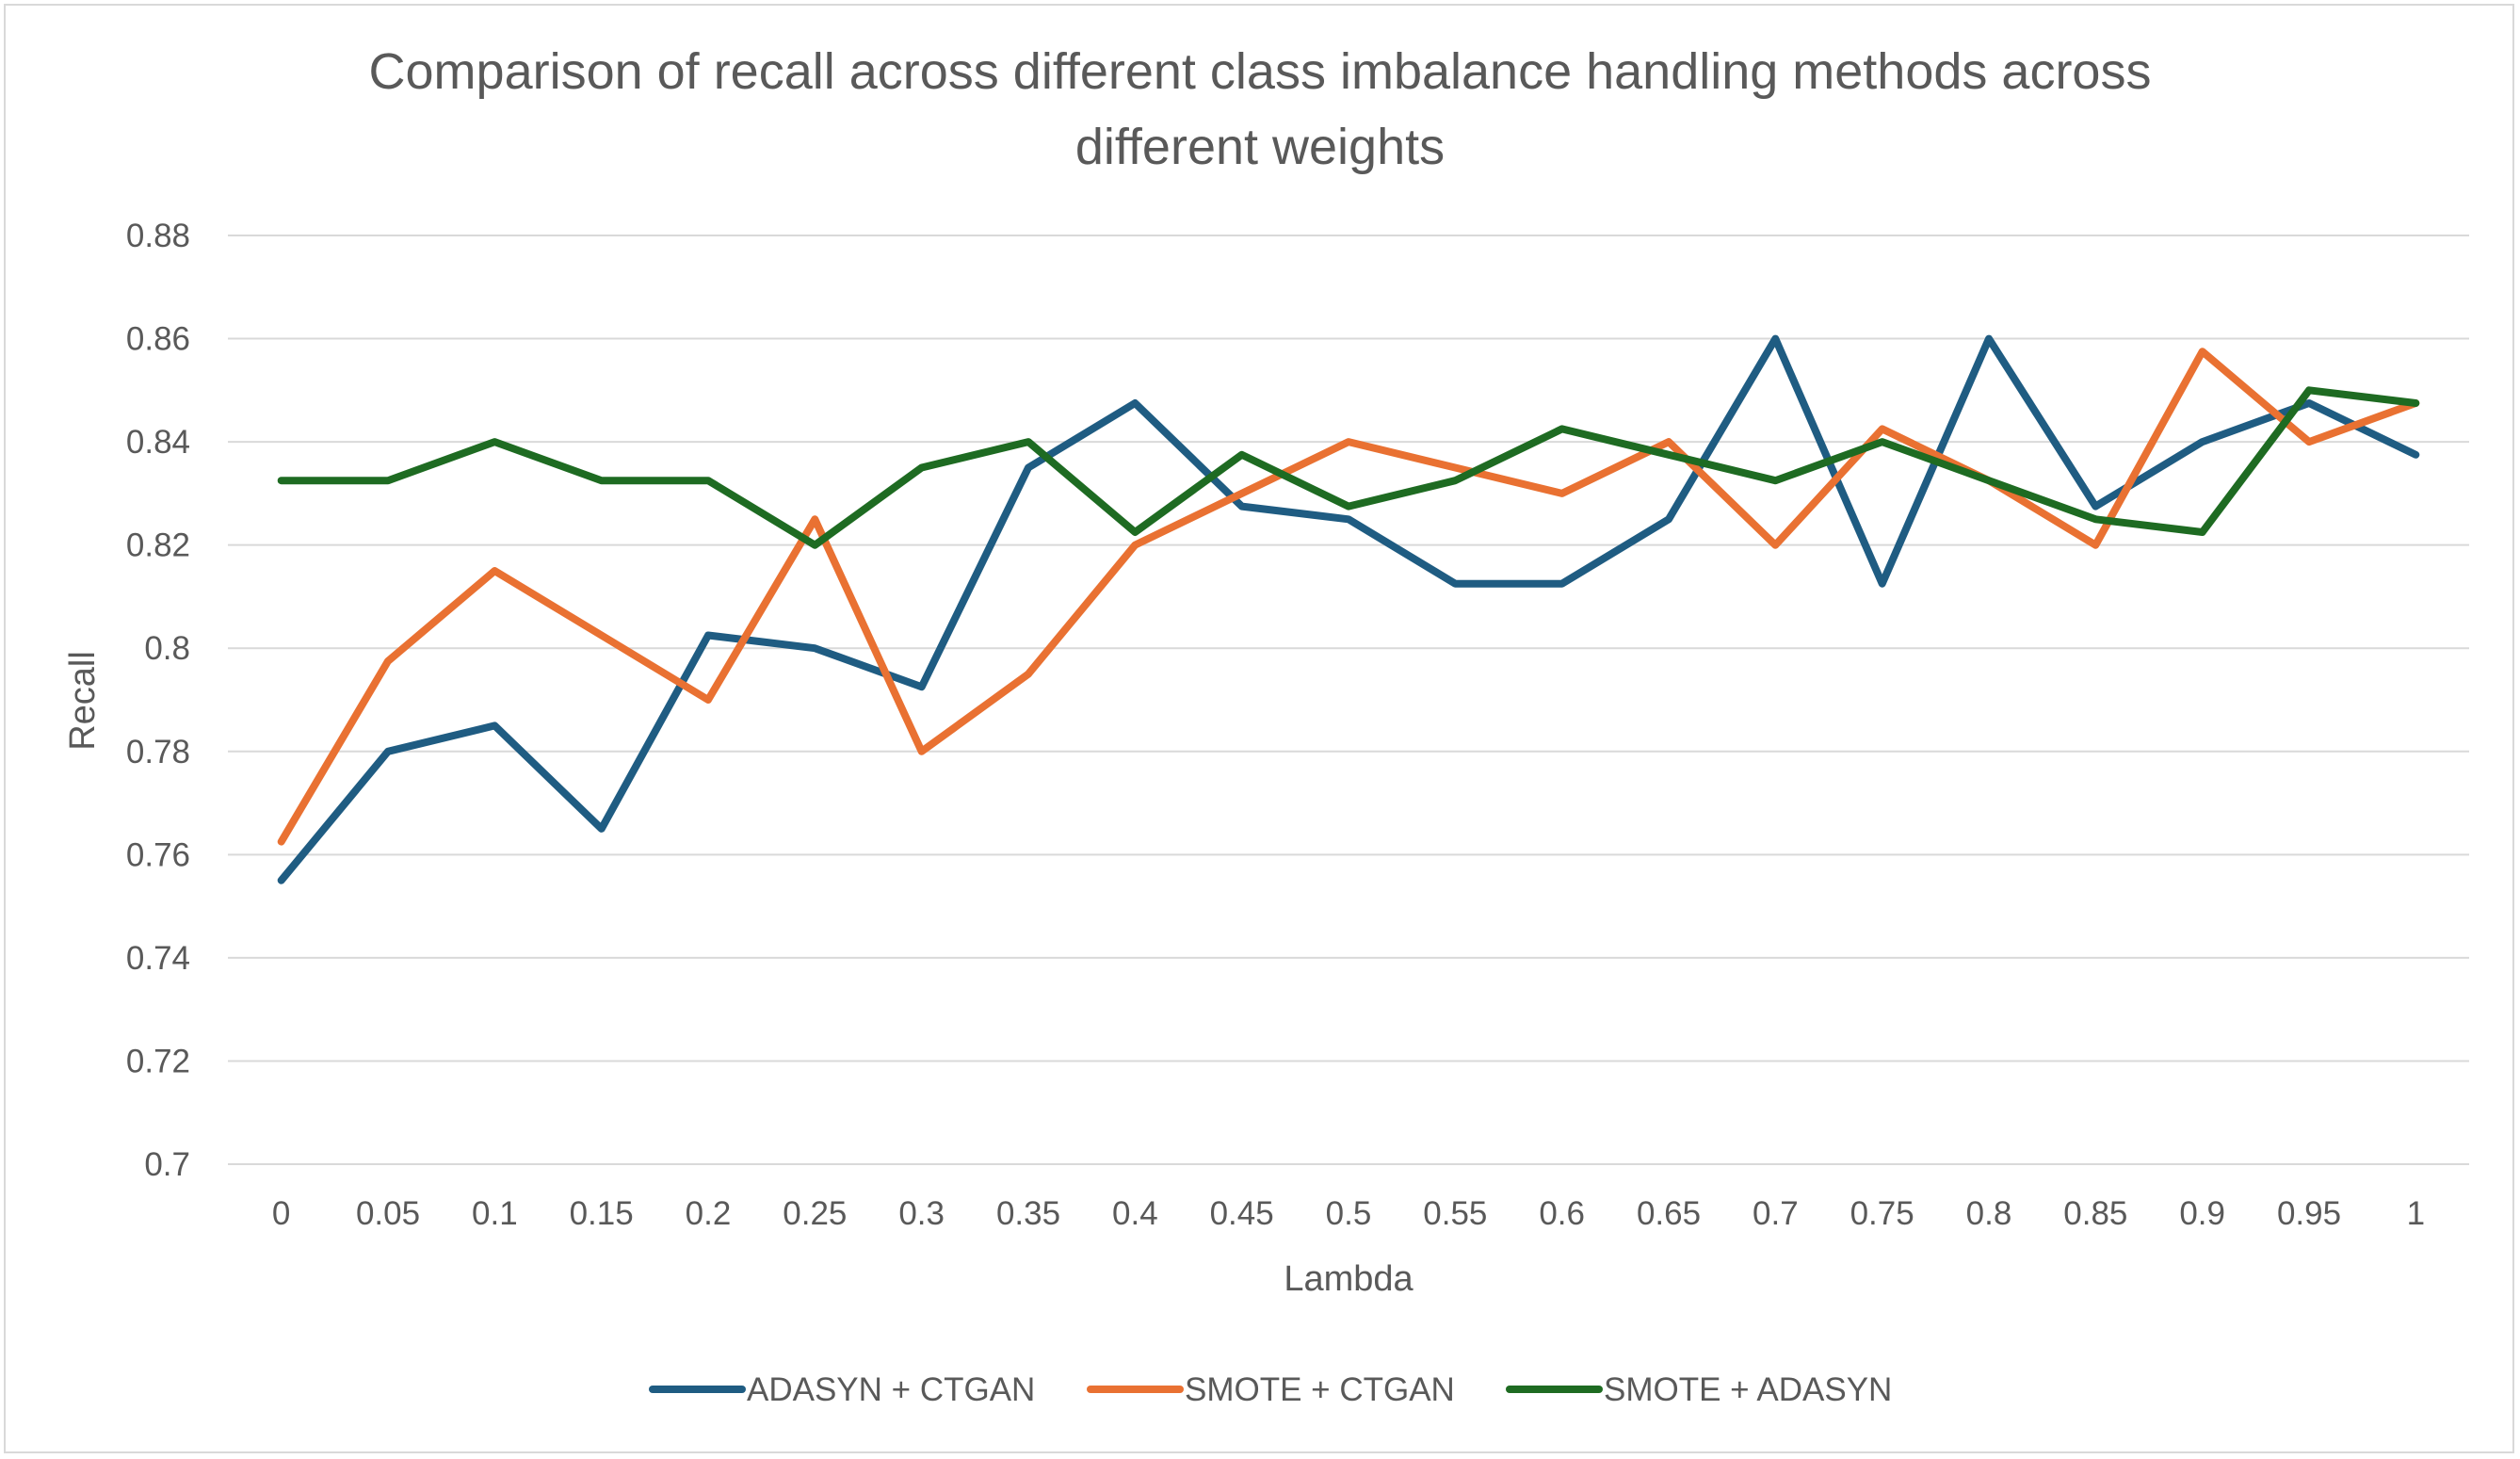 The width and height of the screenshot is (2520, 1459). Describe the element at coordinates (1669, 1213) in the screenshot. I see `x-tick-label: 0.65` at that location.